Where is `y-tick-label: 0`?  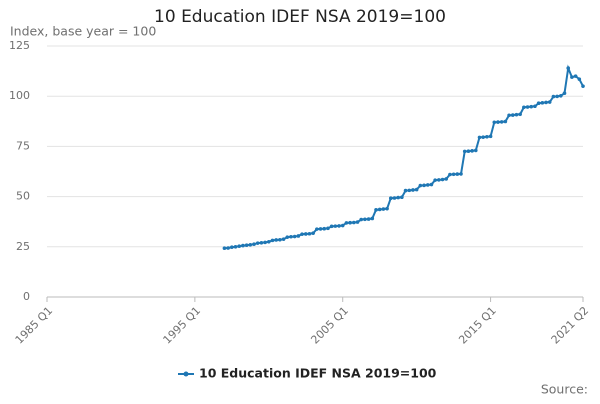
y-tick-label: 0 is located at coordinates (26, 296).